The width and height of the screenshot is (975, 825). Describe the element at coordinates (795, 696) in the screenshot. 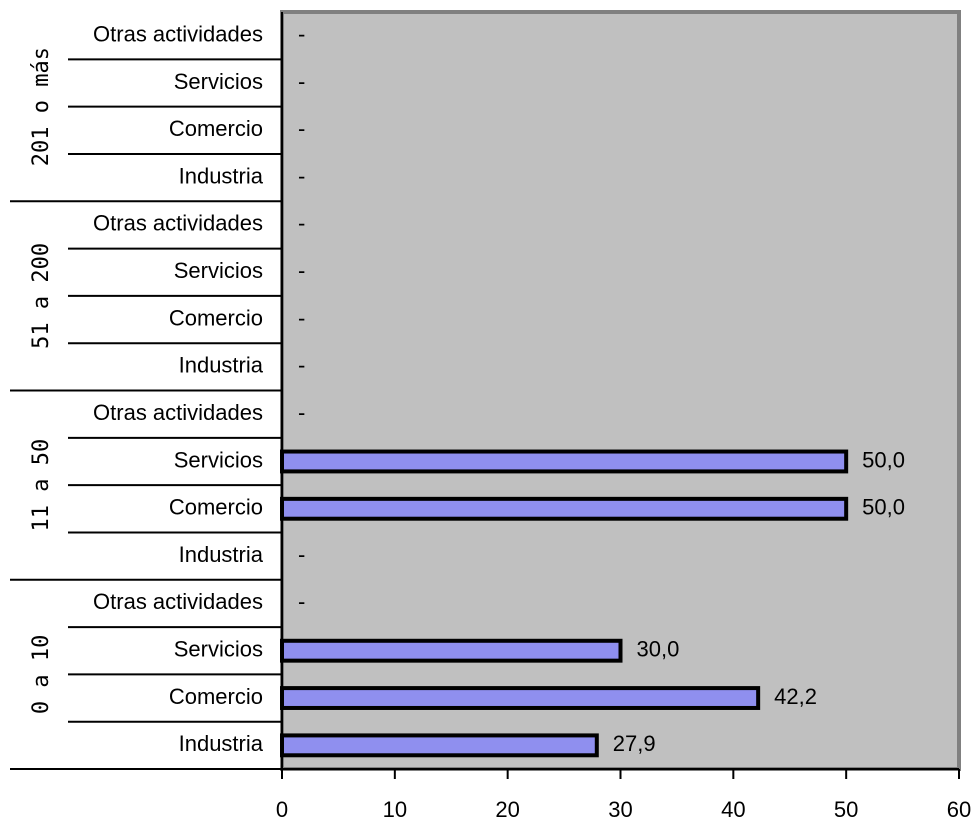

I see `data-label: 42,2` at that location.